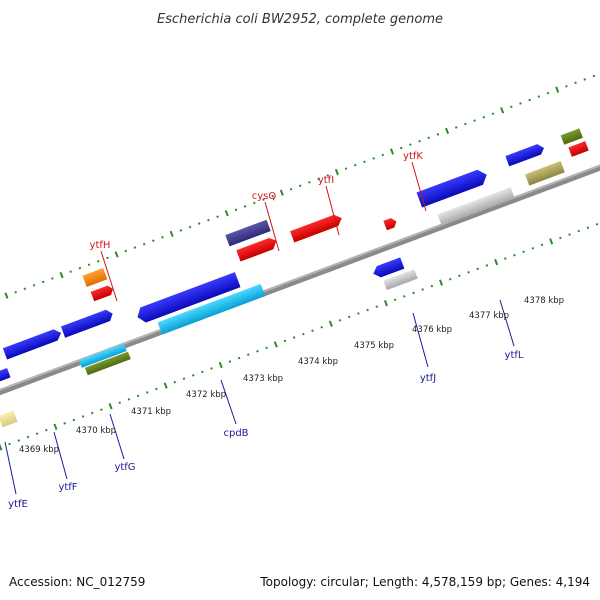 The height and width of the screenshot is (600, 600). I want to click on scale-label-4370: 4370 kbp, so click(96, 431).